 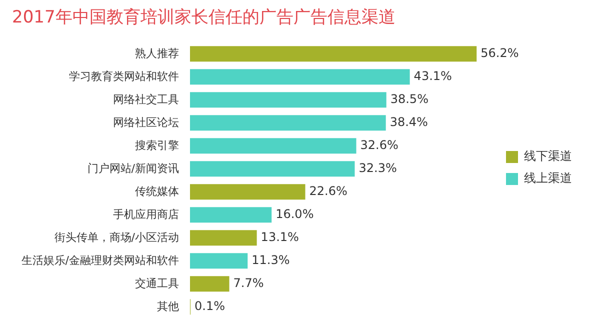 What do you see at coordinates (157, 283) in the screenshot?
I see `y-tick-label: 交通工具` at bounding box center [157, 283].